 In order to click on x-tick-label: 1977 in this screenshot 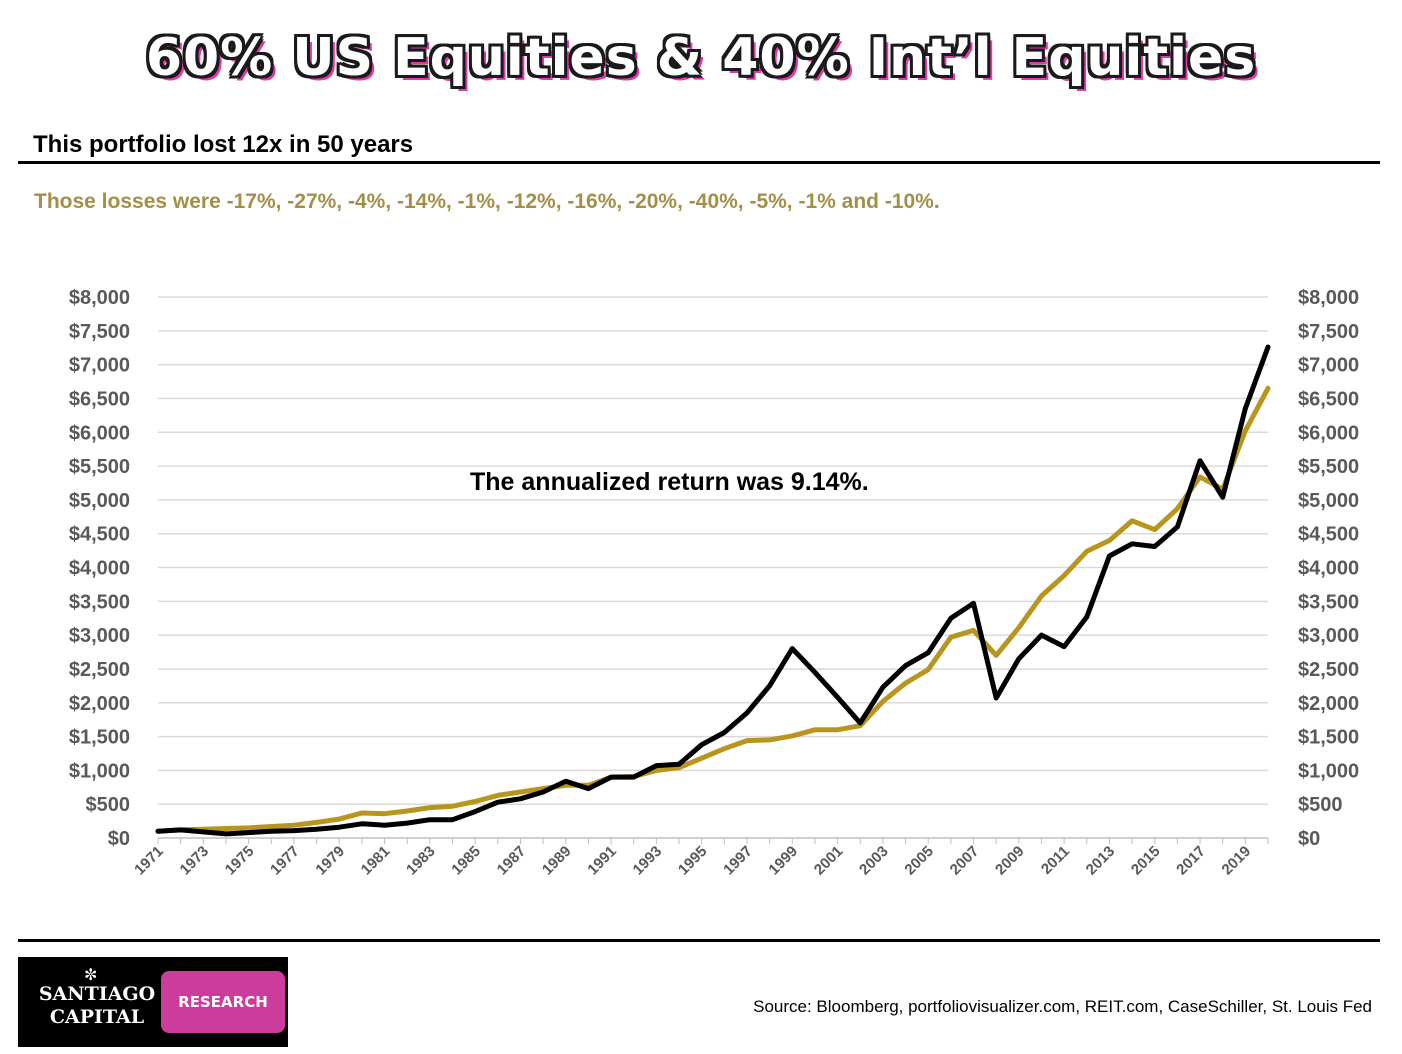, I will do `click(285, 861)`.